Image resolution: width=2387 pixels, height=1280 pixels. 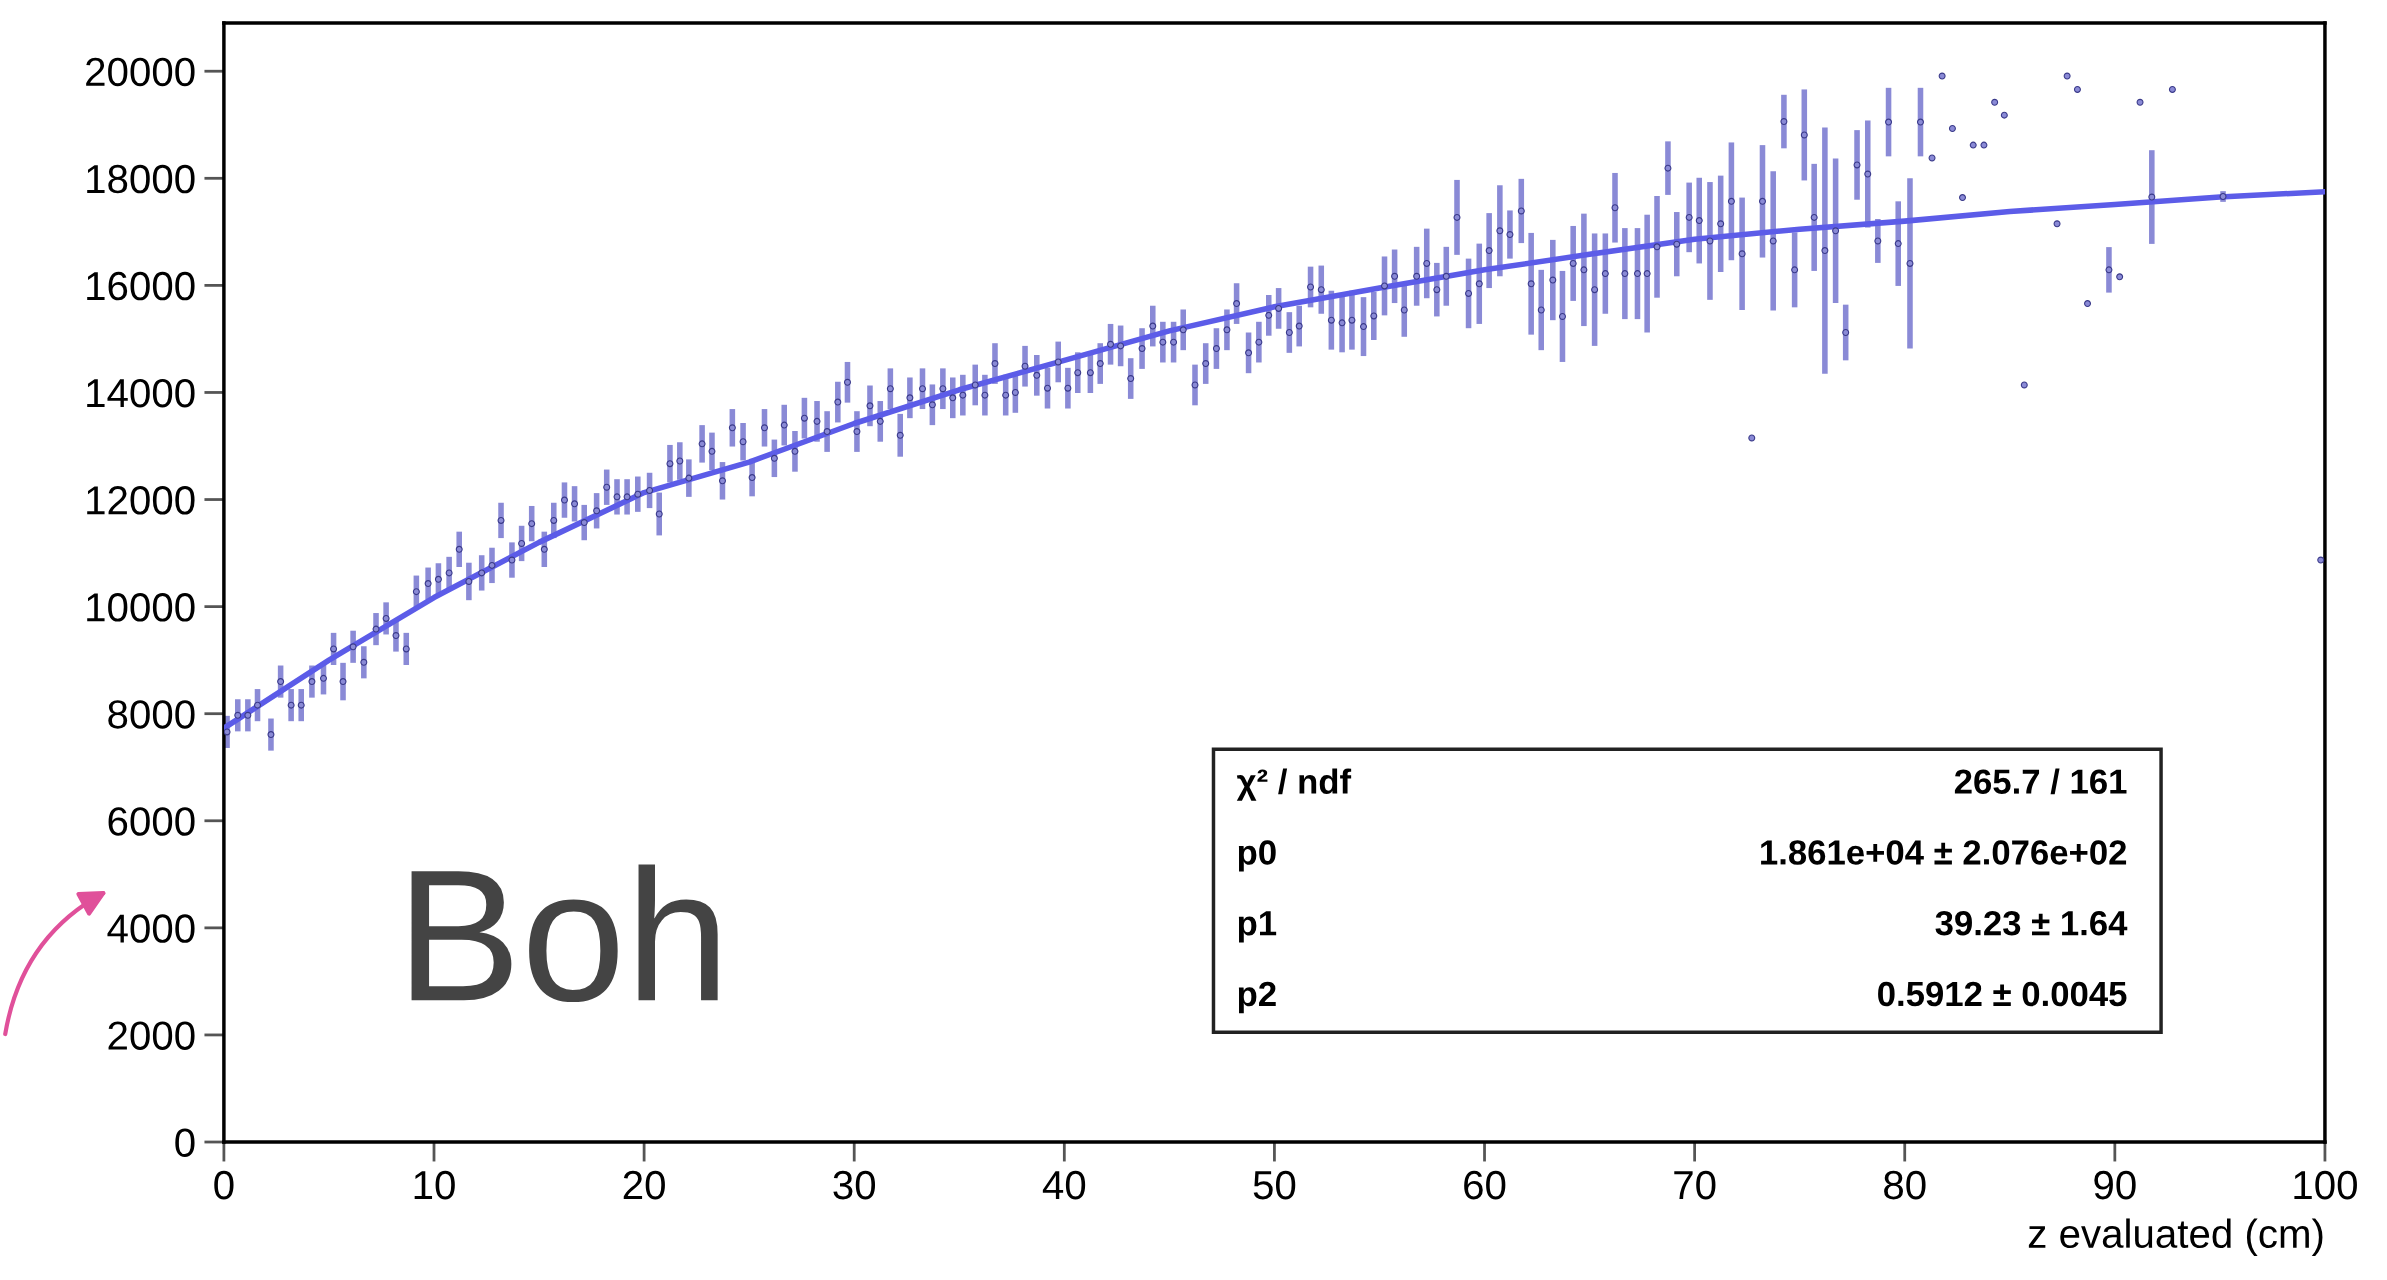 What do you see at coordinates (224, 1185) in the screenshot?
I see `x-tick-label: 0` at bounding box center [224, 1185].